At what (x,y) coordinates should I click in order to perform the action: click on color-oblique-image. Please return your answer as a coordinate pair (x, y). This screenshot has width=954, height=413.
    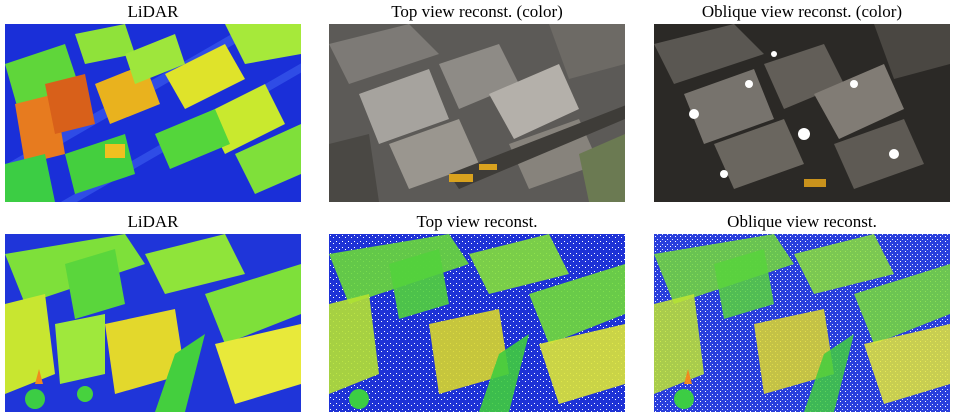
    Looking at the image, I should click on (802, 113).